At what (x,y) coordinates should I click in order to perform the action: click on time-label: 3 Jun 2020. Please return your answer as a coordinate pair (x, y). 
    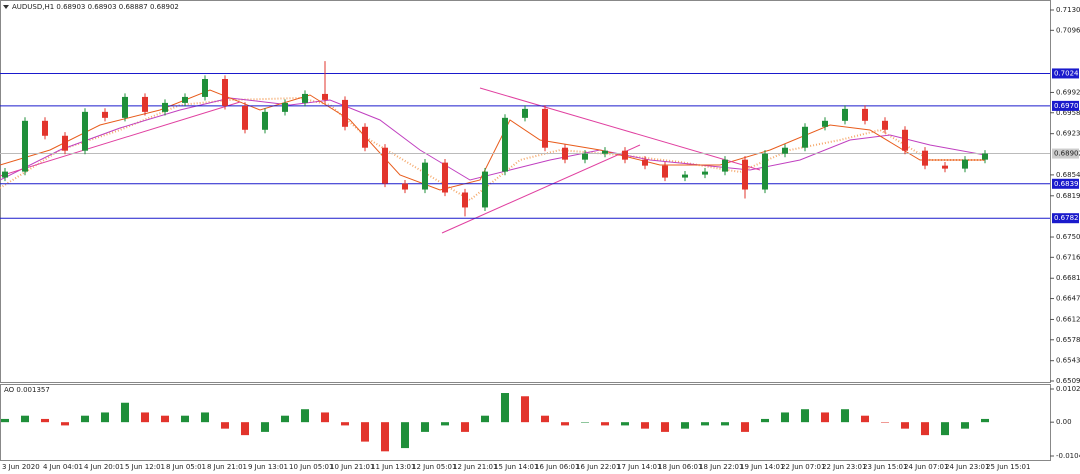
    Looking at the image, I should click on (21, 467).